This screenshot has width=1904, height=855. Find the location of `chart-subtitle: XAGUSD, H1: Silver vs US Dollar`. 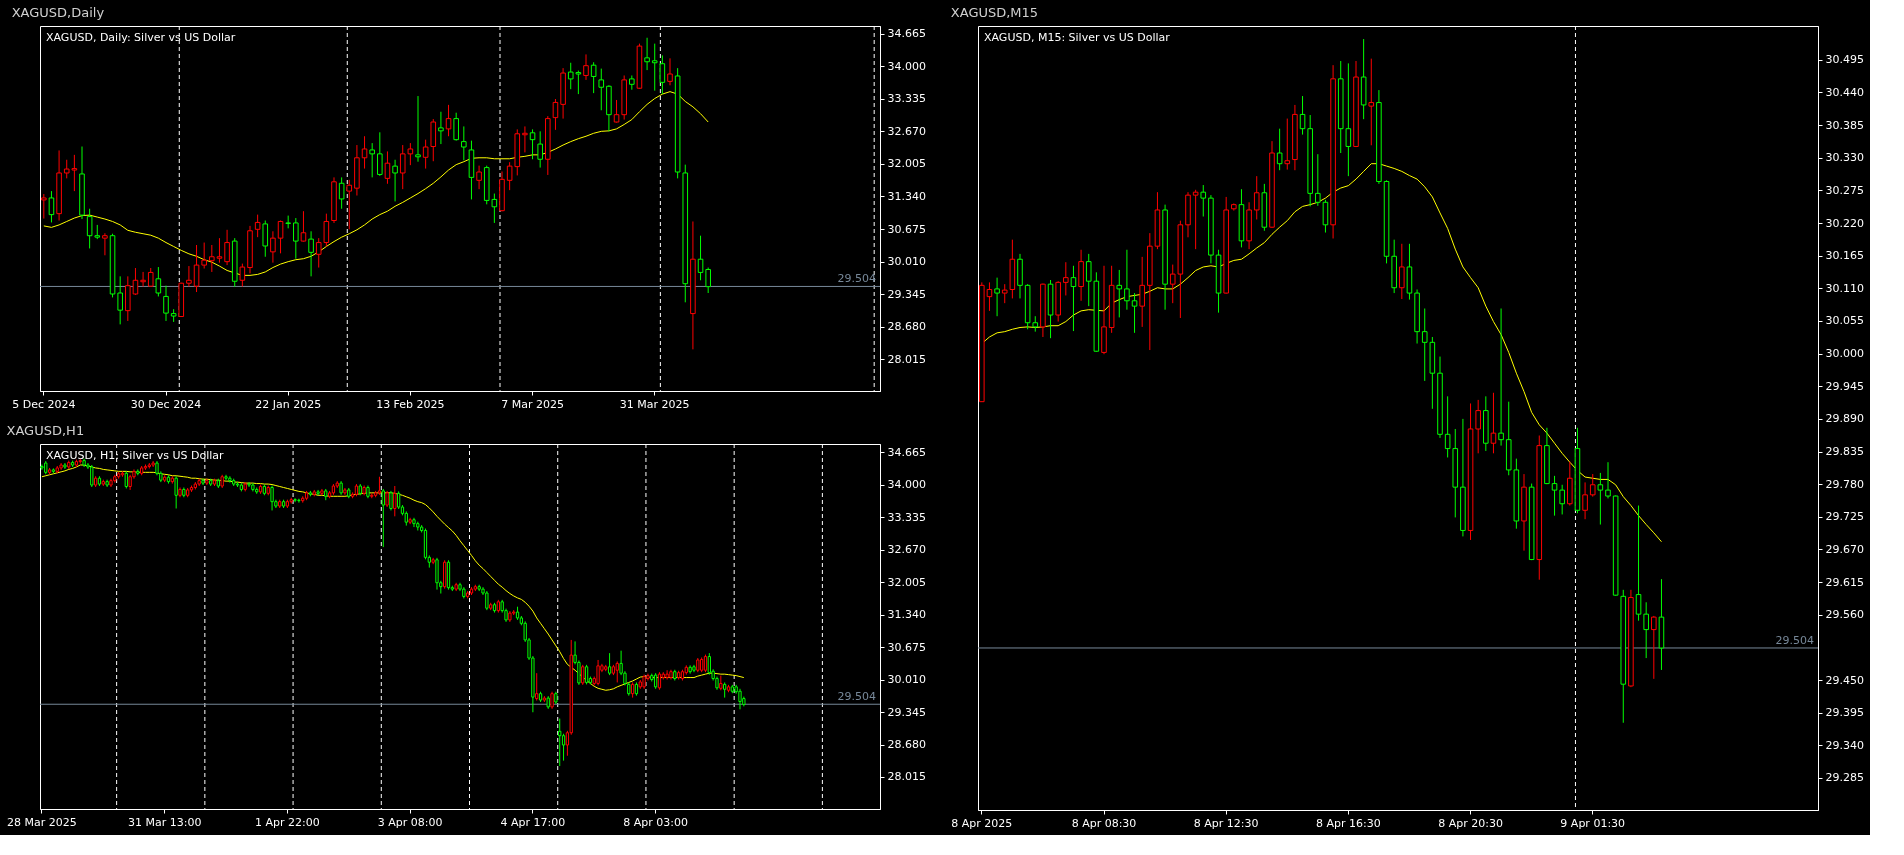

chart-subtitle: XAGUSD, H1: Silver vs US Dollar is located at coordinates (135, 455).